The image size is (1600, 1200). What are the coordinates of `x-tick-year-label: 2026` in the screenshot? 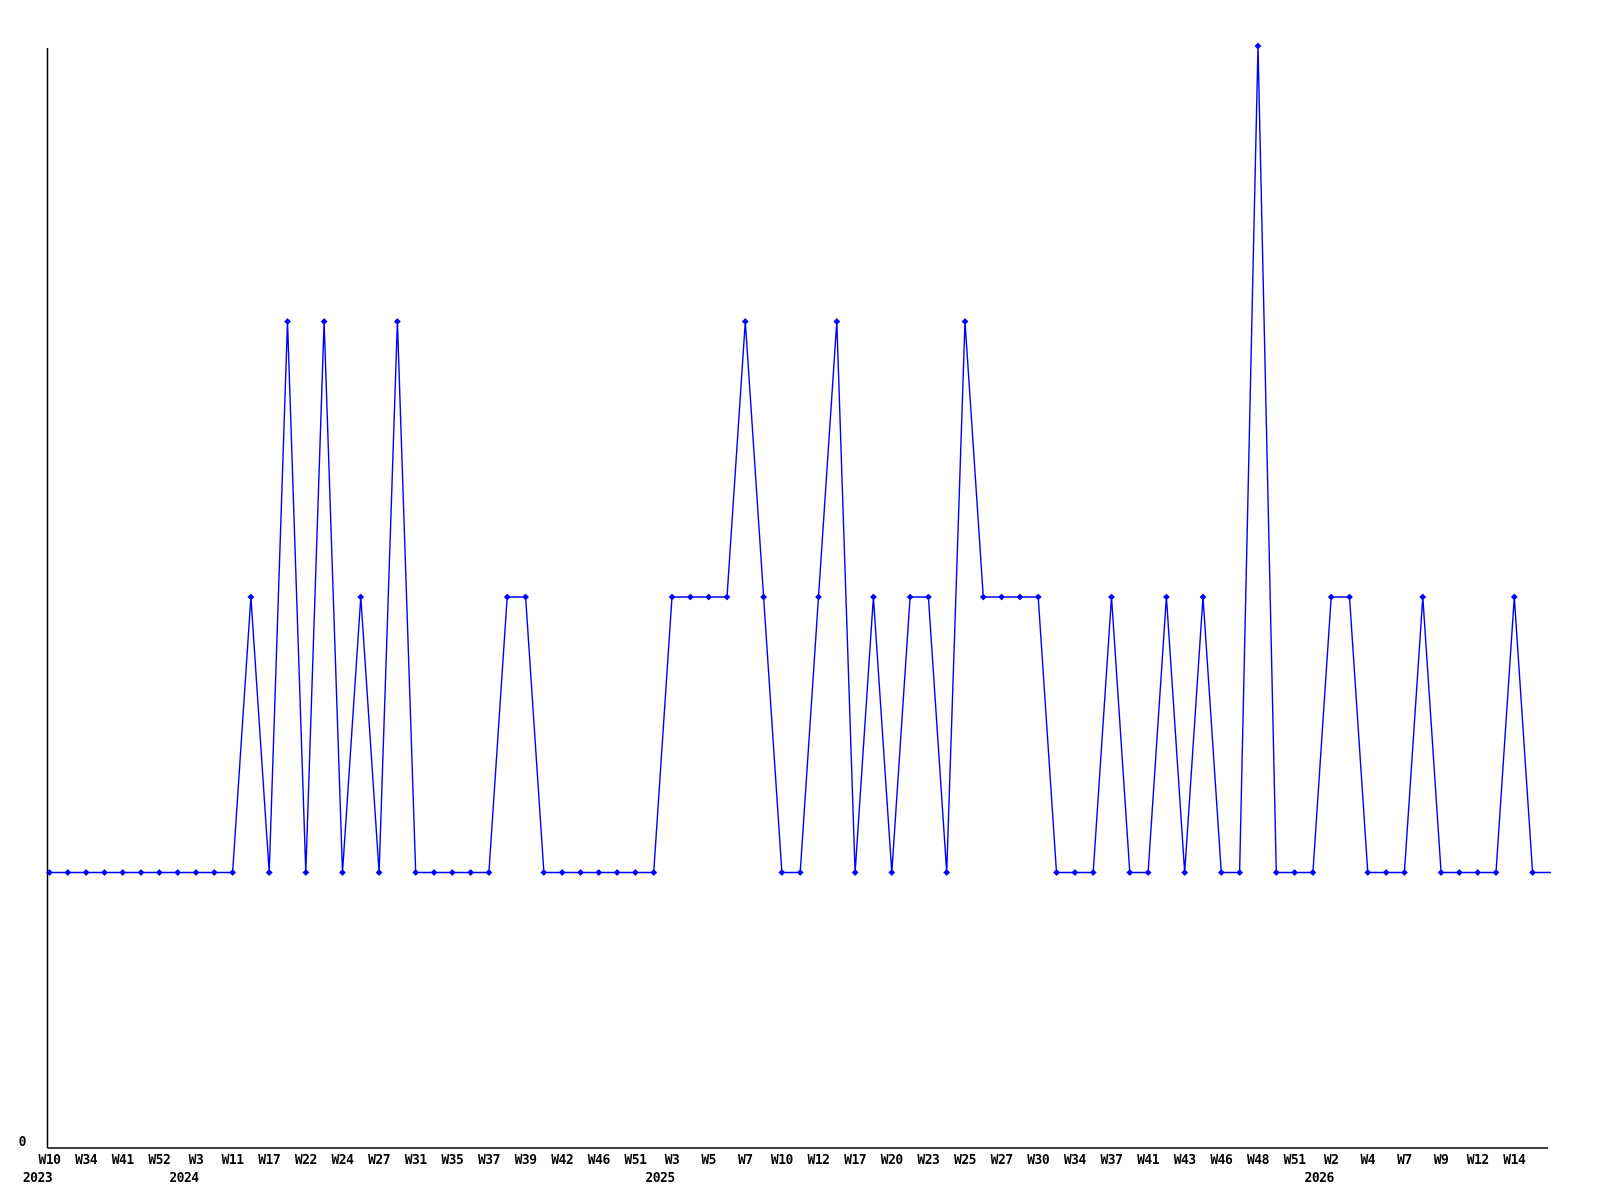 It's located at (1320, 1178).